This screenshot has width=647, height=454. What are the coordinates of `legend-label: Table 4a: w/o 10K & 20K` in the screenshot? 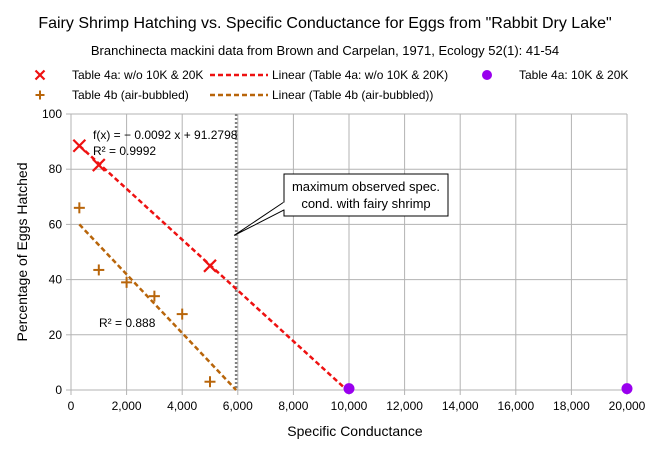 It's located at (137, 75).